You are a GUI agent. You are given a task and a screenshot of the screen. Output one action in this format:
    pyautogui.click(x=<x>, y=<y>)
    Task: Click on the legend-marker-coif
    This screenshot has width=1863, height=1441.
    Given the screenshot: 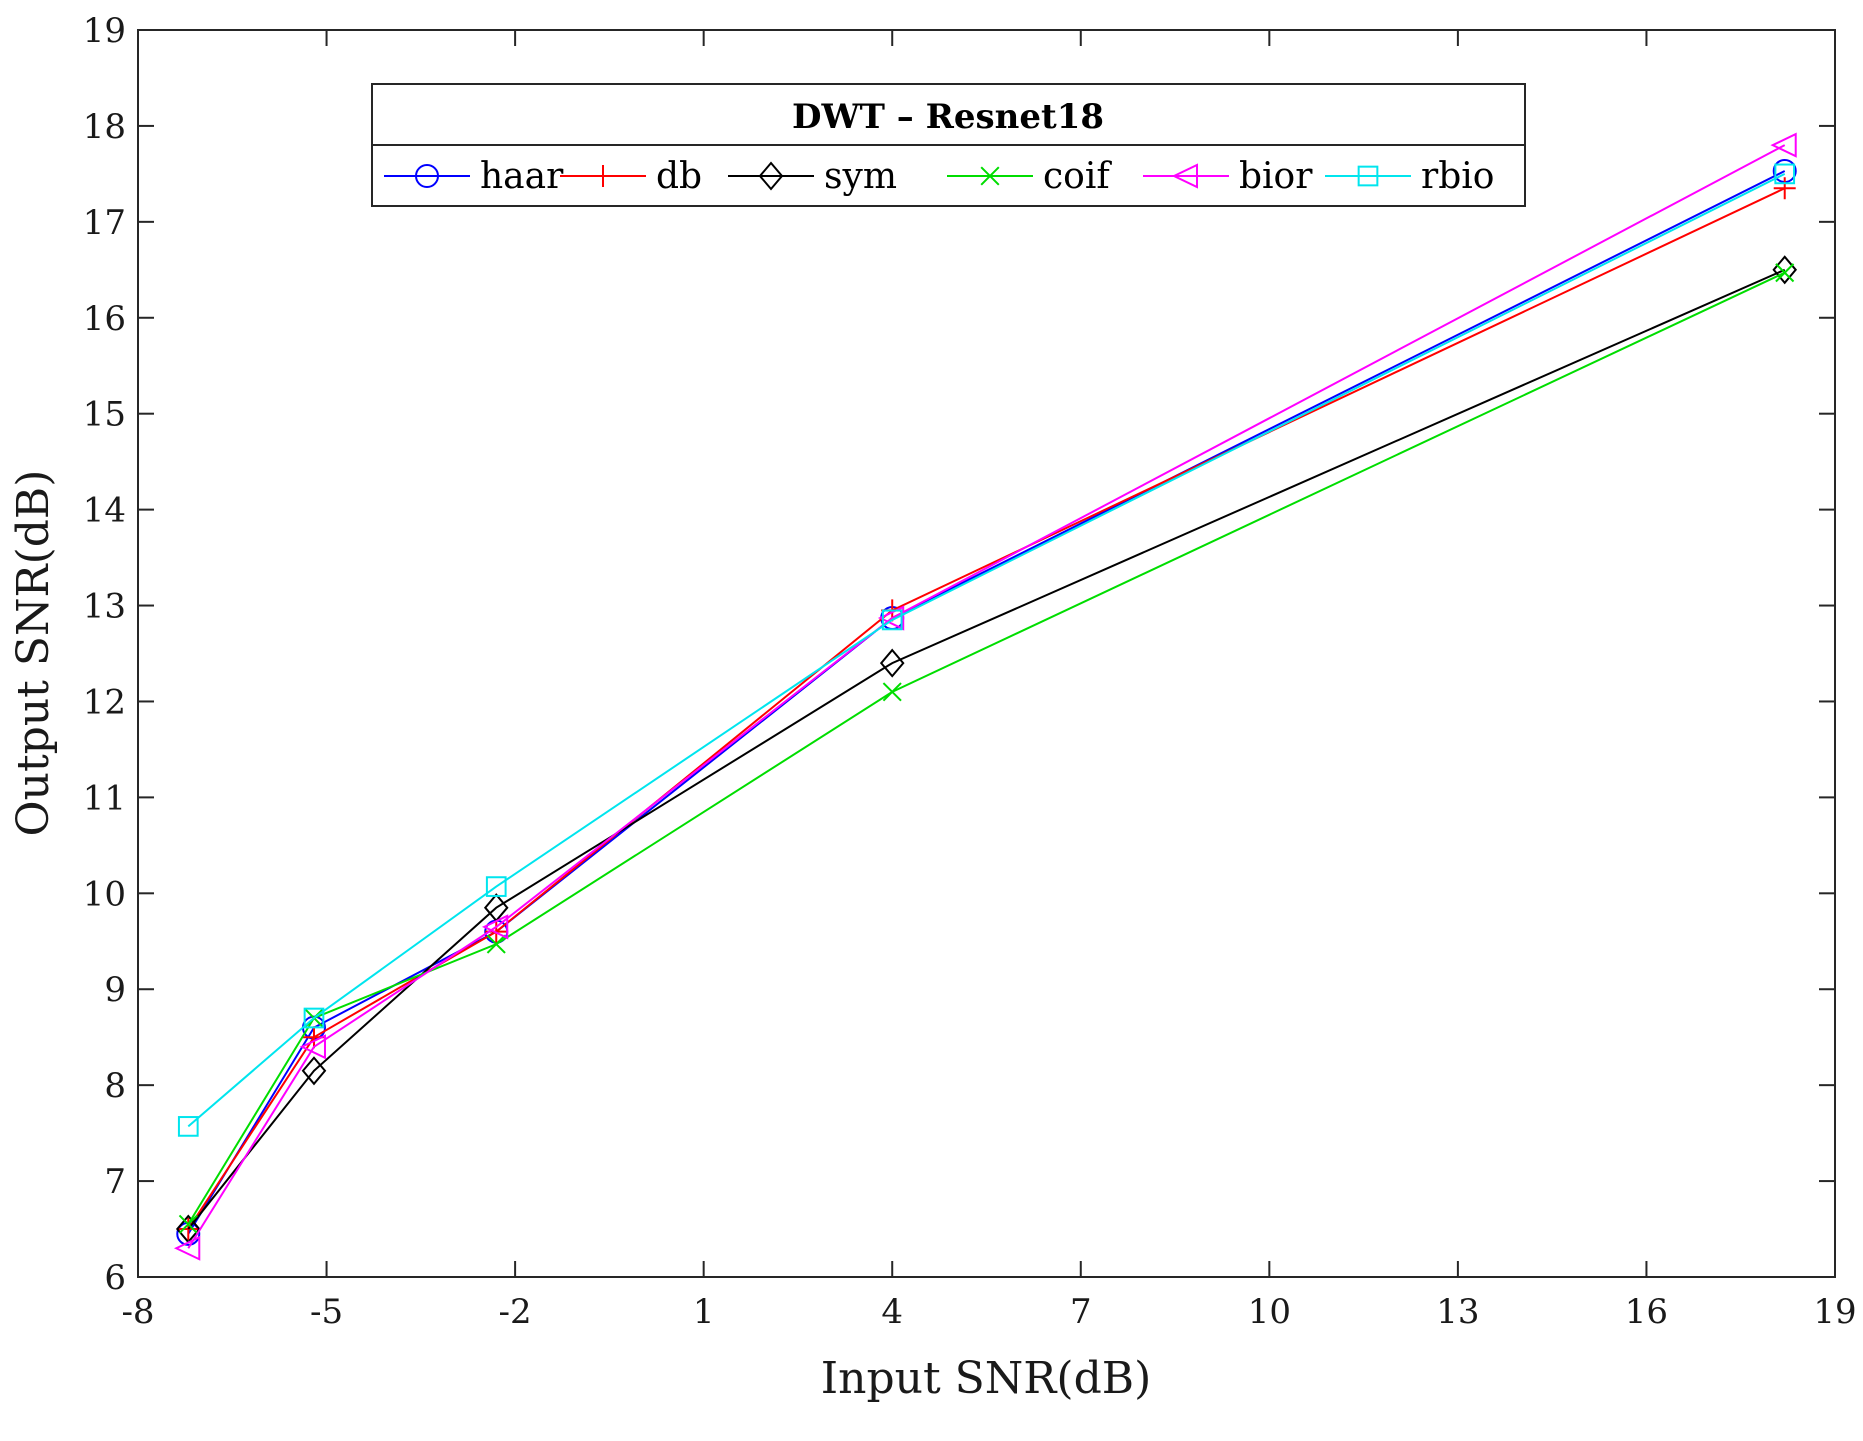 What is the action you would take?
    pyautogui.click(x=990, y=176)
    